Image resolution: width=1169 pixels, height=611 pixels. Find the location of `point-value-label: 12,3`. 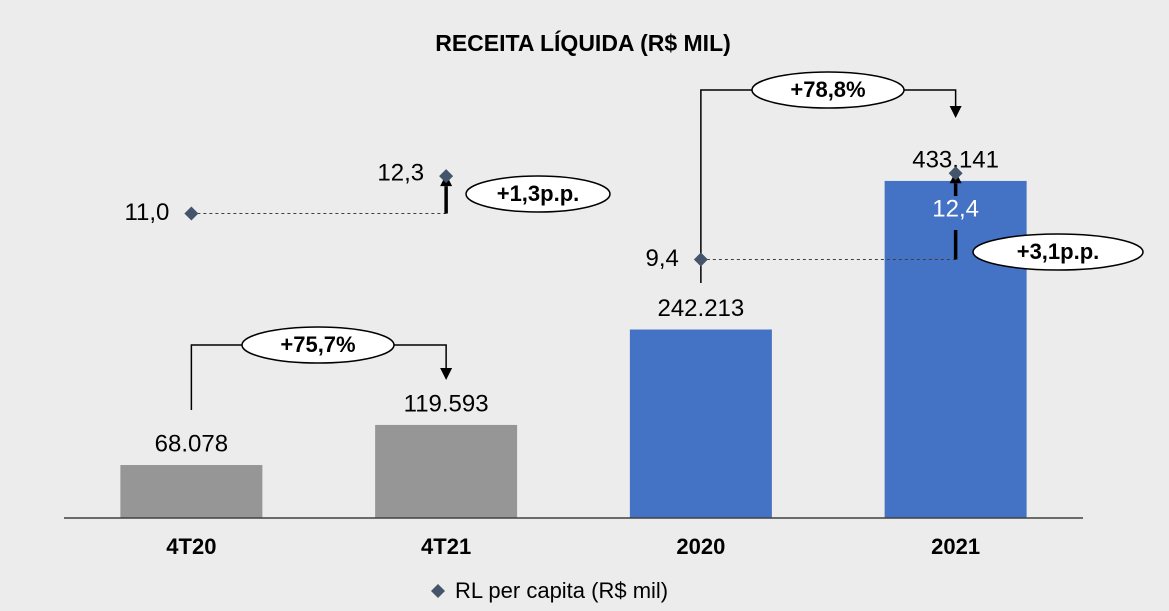

point-value-label: 12,3 is located at coordinates (400, 173).